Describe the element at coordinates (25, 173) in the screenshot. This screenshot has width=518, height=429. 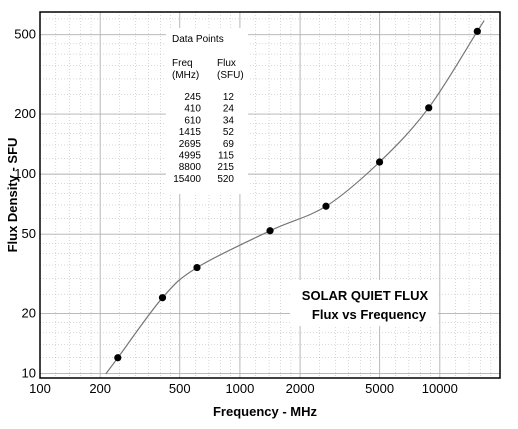
I see `y-tick-label: 100` at that location.